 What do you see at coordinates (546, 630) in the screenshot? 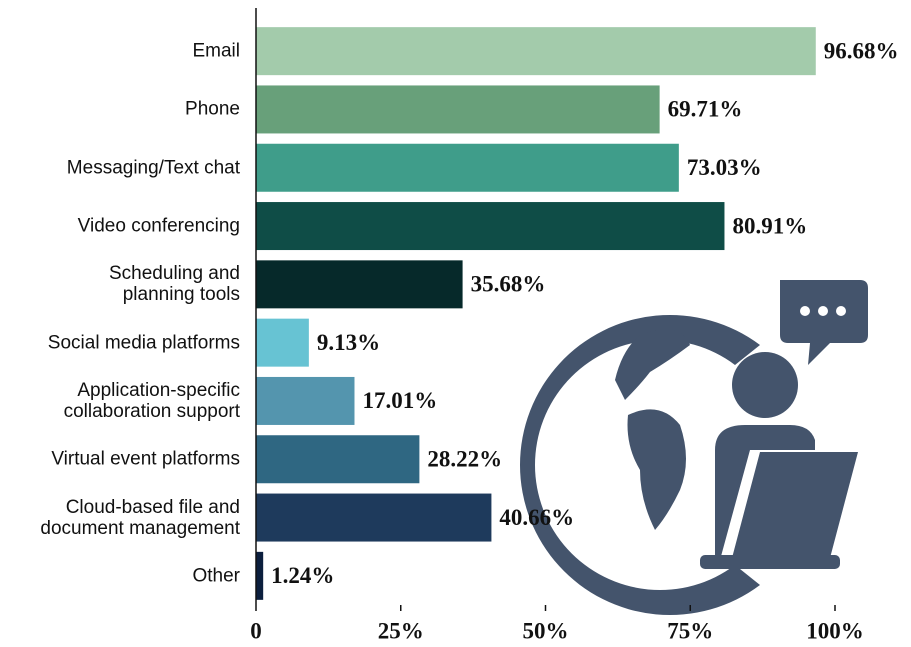
I see `x-tick-label: 50%` at bounding box center [546, 630].